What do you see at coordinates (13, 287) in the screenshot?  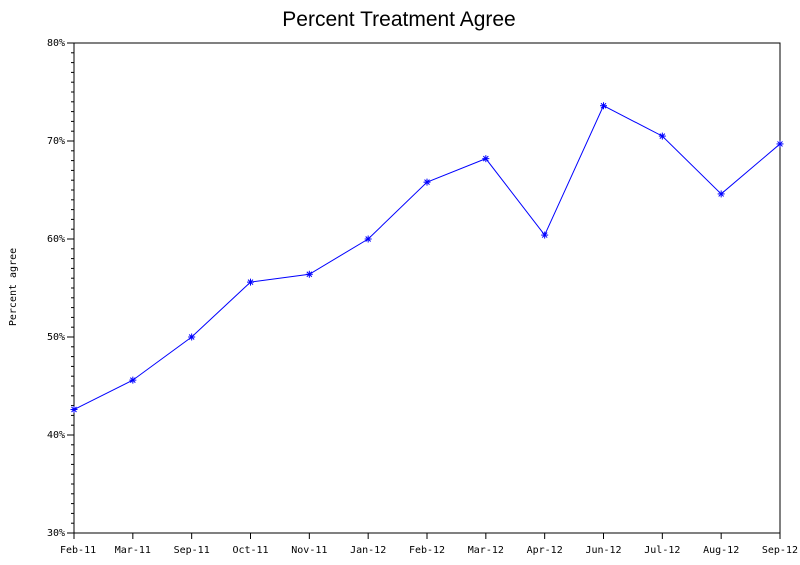 I see `y-axis-label: Percent agree` at bounding box center [13, 287].